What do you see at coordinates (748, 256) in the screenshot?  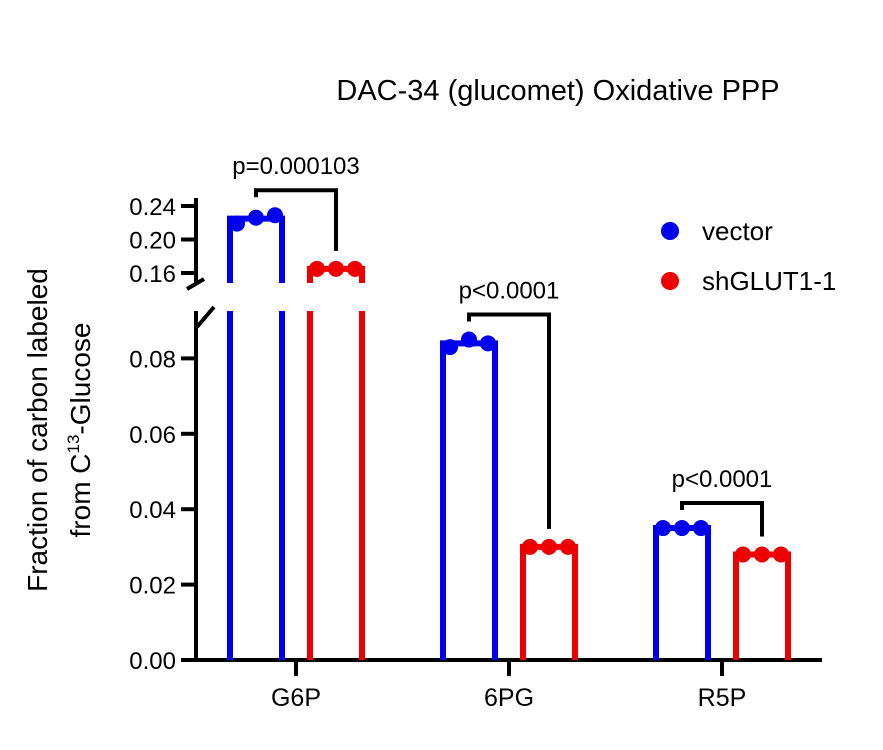 I see `legend: vector shGLUT1-1` at bounding box center [748, 256].